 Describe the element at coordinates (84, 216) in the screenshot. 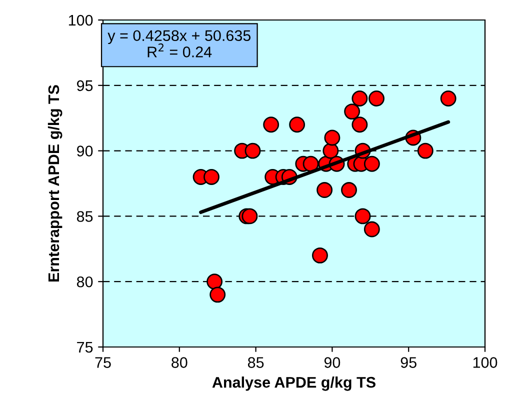

I see `y-tick-label: 85` at that location.